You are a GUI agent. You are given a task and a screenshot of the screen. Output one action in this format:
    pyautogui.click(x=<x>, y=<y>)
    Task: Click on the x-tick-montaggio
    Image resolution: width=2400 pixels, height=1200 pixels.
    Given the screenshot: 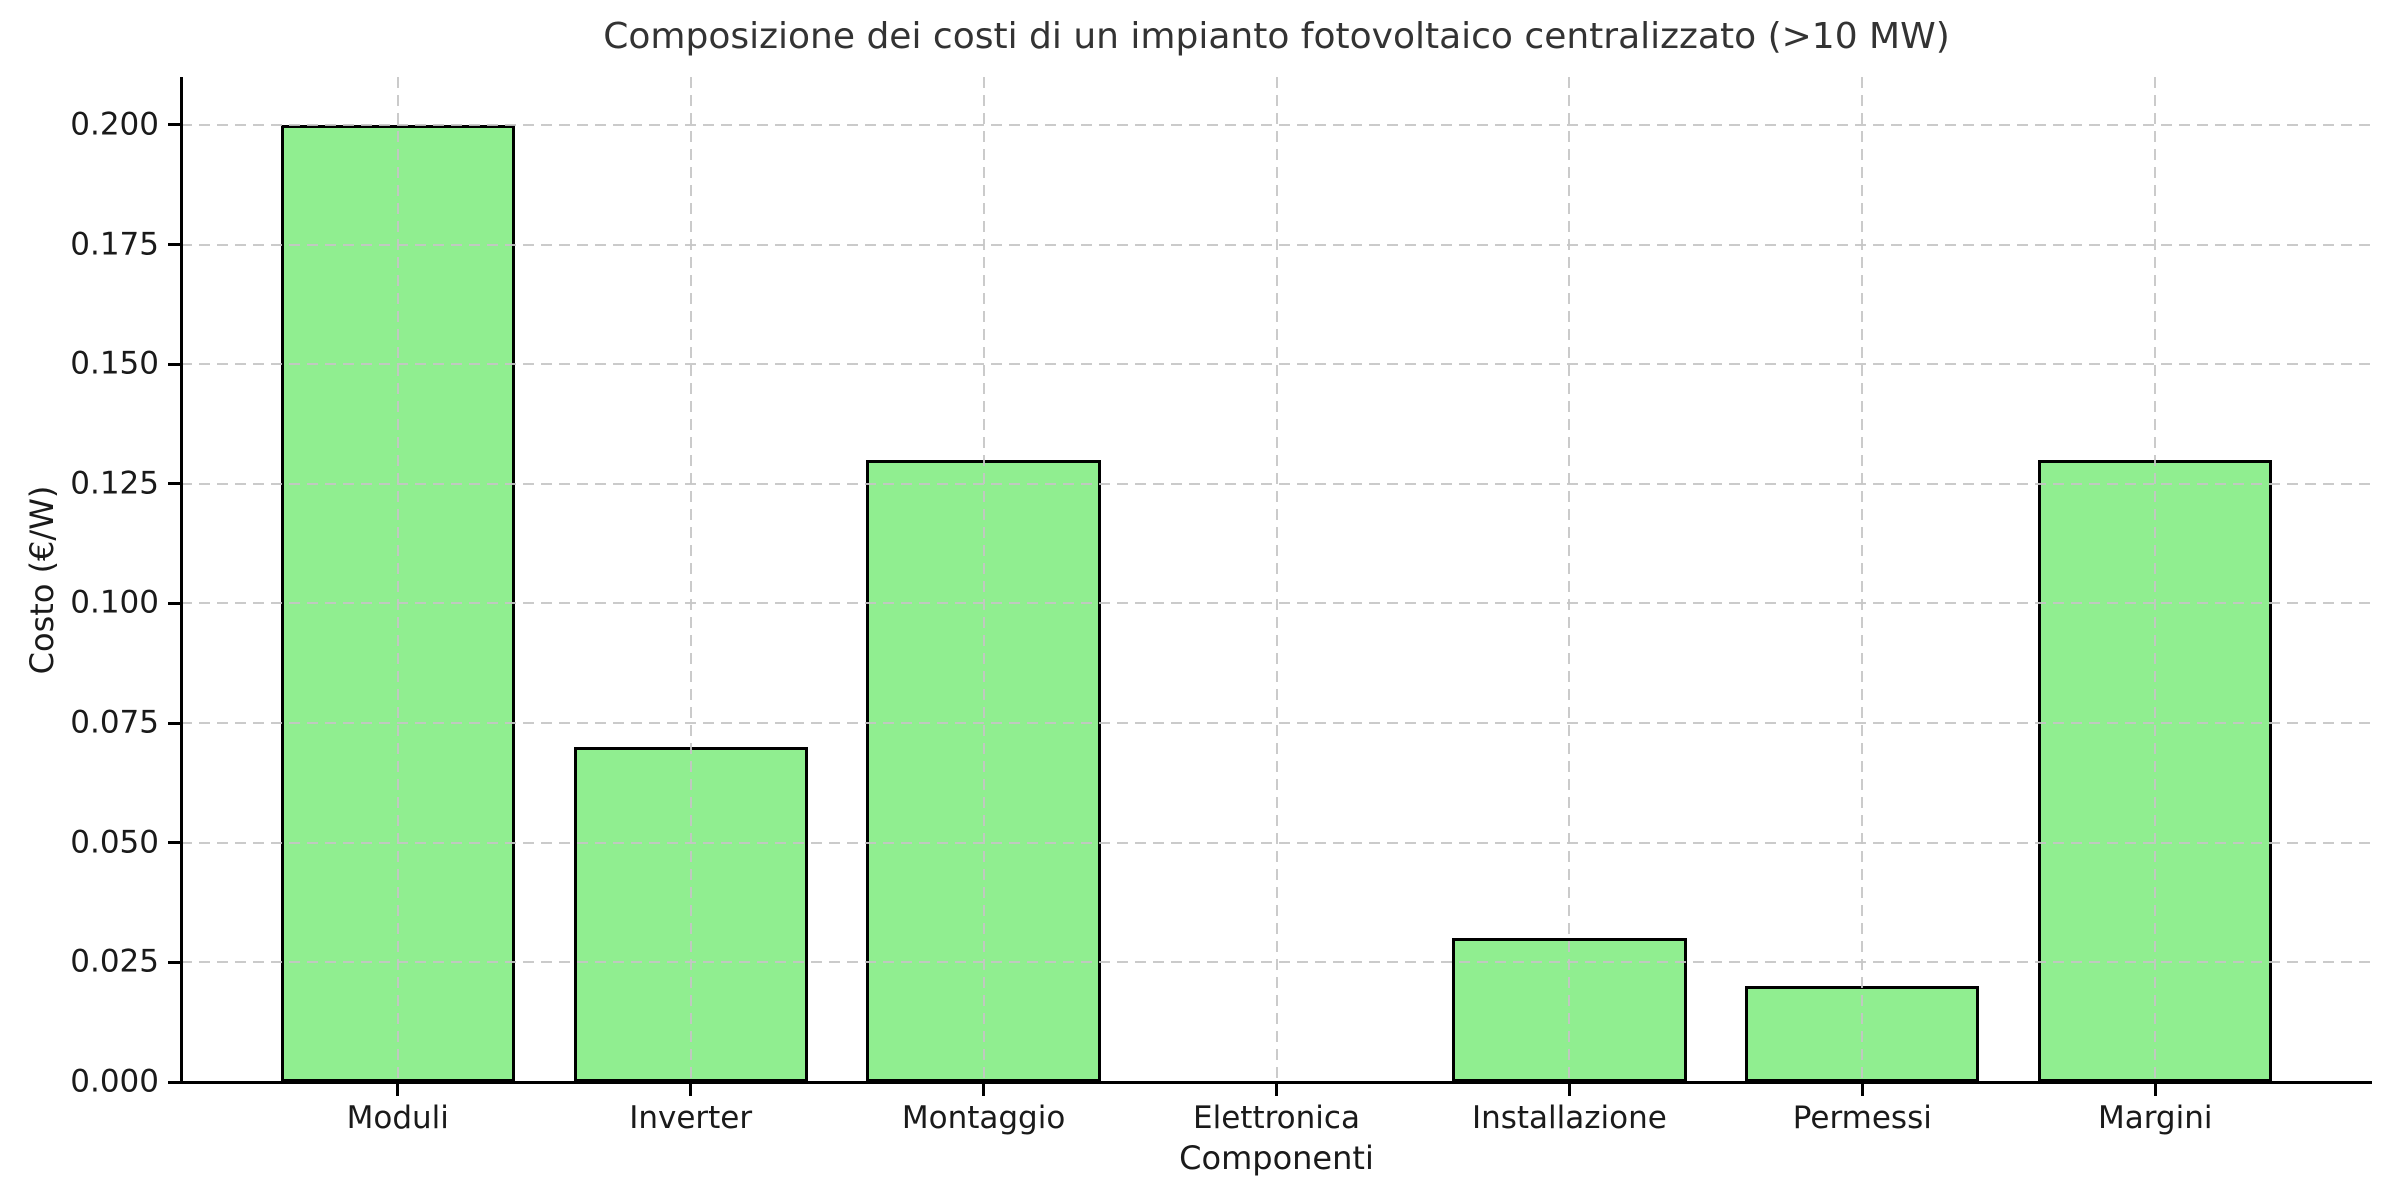 What is the action you would take?
    pyautogui.click(x=984, y=1089)
    